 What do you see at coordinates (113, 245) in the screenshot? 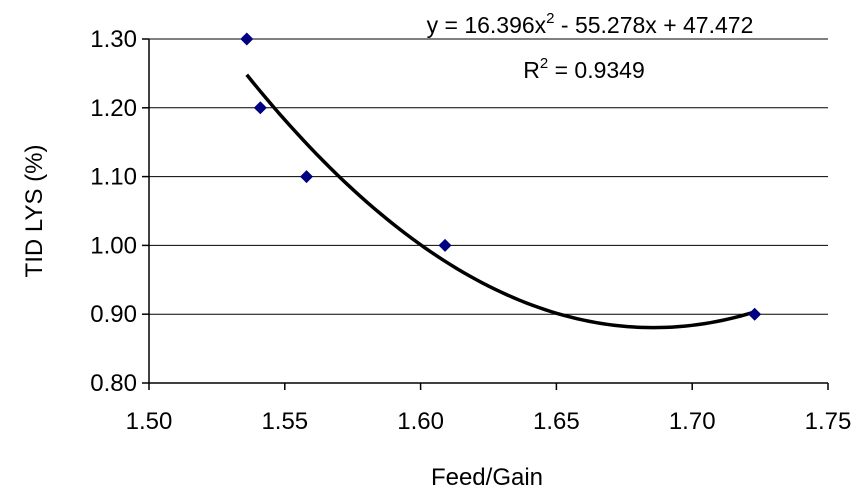
I see `y-tick-label: 1.00` at bounding box center [113, 245].